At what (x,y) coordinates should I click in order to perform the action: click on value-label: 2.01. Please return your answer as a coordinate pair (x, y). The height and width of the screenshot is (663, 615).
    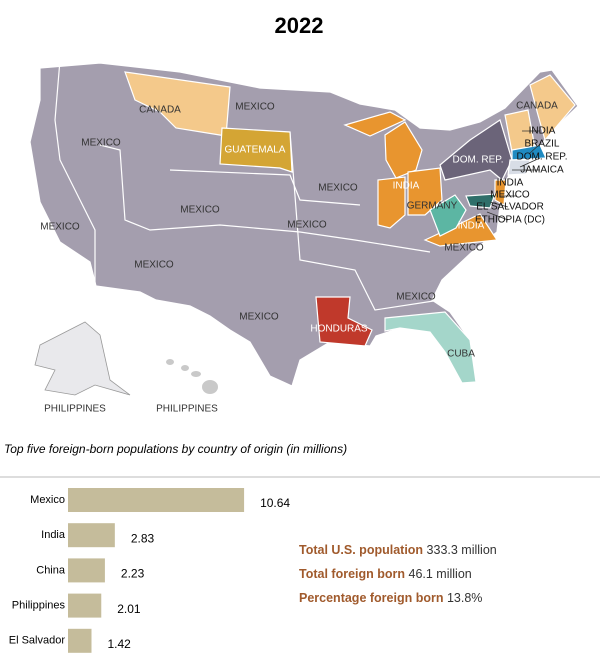
    Looking at the image, I should click on (129, 609).